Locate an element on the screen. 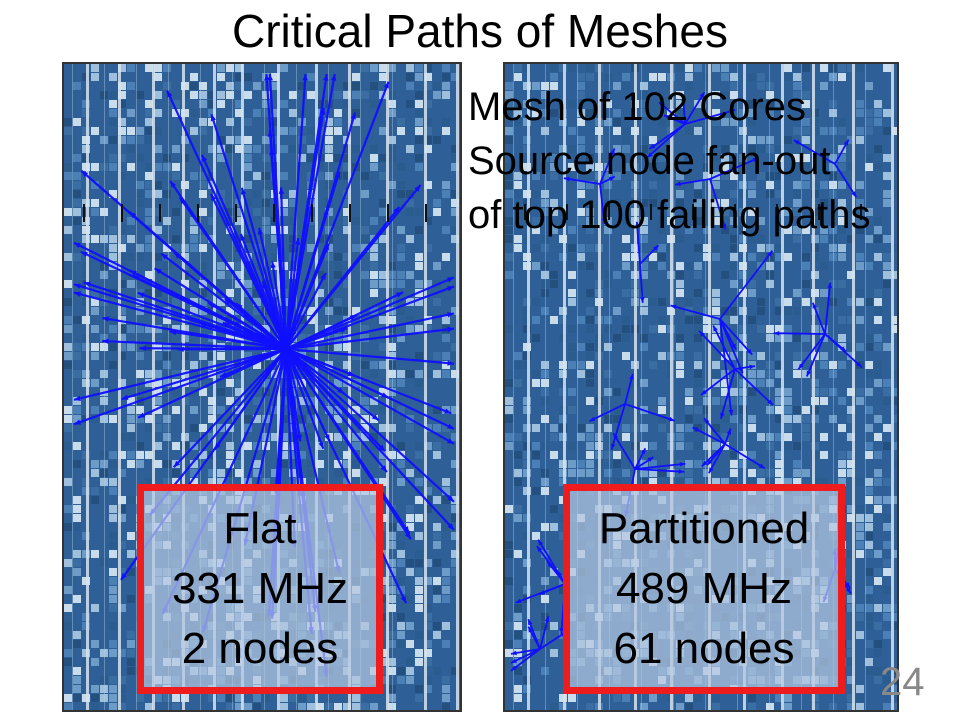 The image size is (960, 720). description-line-fanout: Source node fan-out is located at coordinates (649, 161).